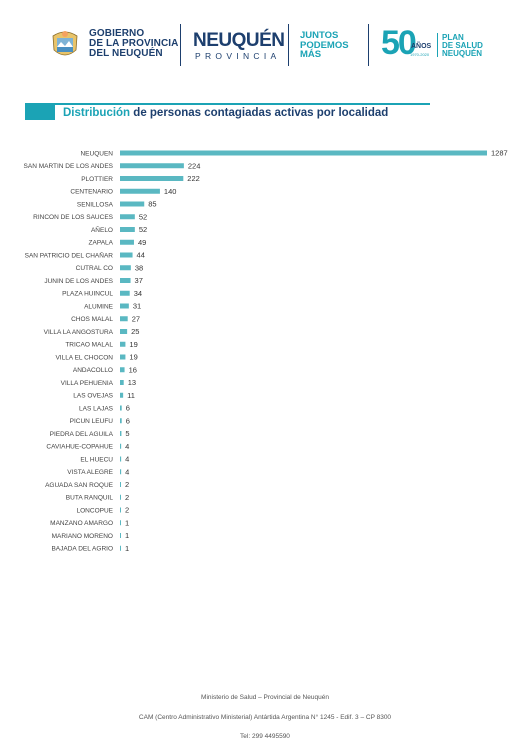 The width and height of the screenshot is (530, 750). What do you see at coordinates (65, 43) in the screenshot?
I see `province-shield-icon` at bounding box center [65, 43].